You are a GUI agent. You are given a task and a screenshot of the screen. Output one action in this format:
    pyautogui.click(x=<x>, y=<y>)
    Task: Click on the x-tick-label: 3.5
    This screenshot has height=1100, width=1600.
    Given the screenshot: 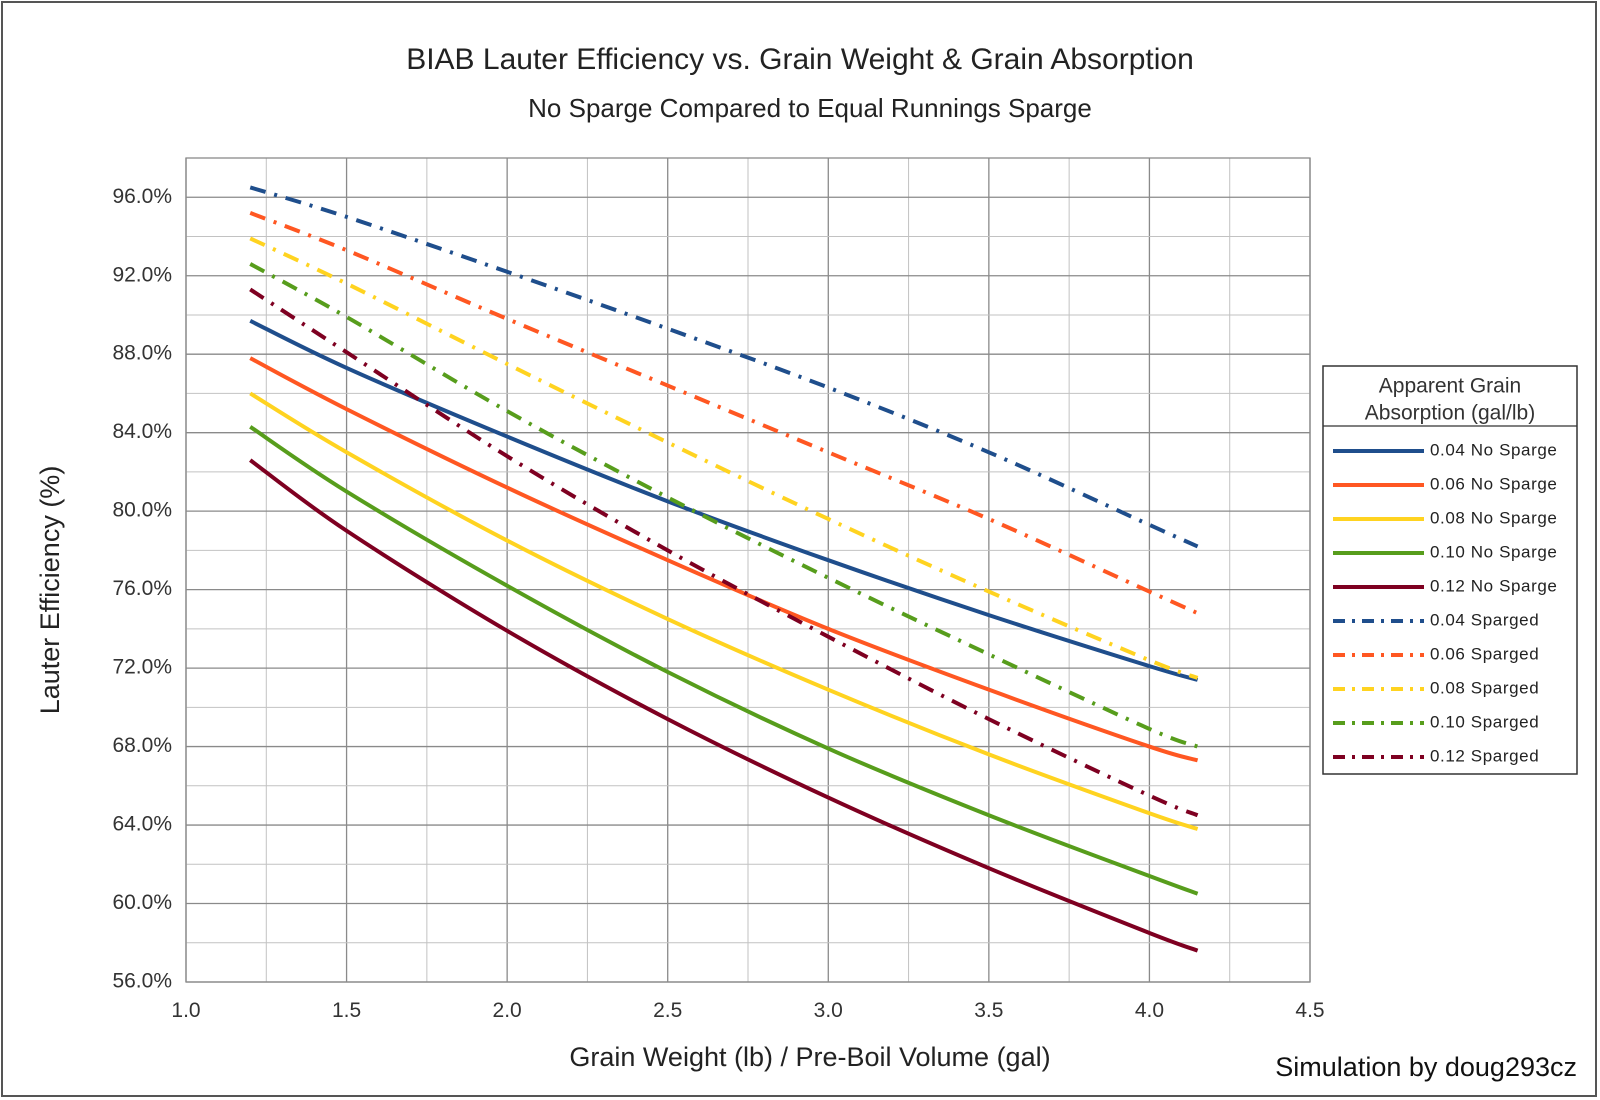 What is the action you would take?
    pyautogui.click(x=988, y=1010)
    